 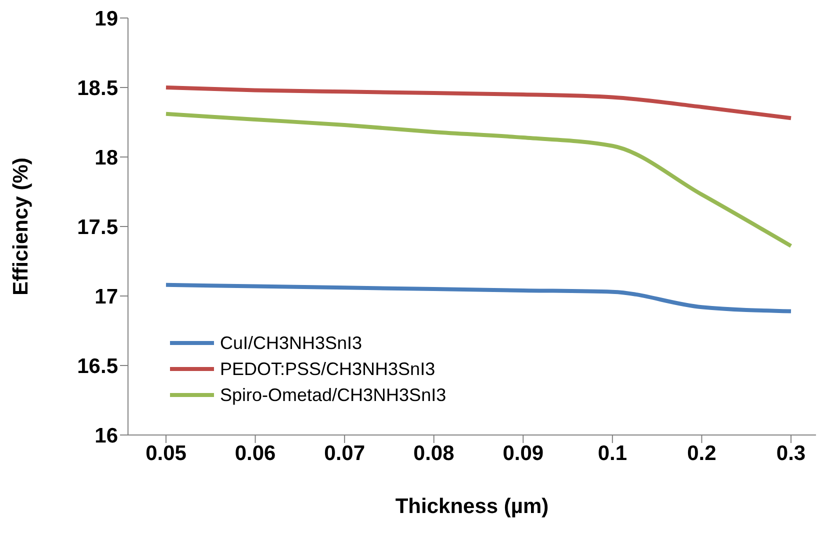 I want to click on x-tick-label: 0.07, so click(x=345, y=453).